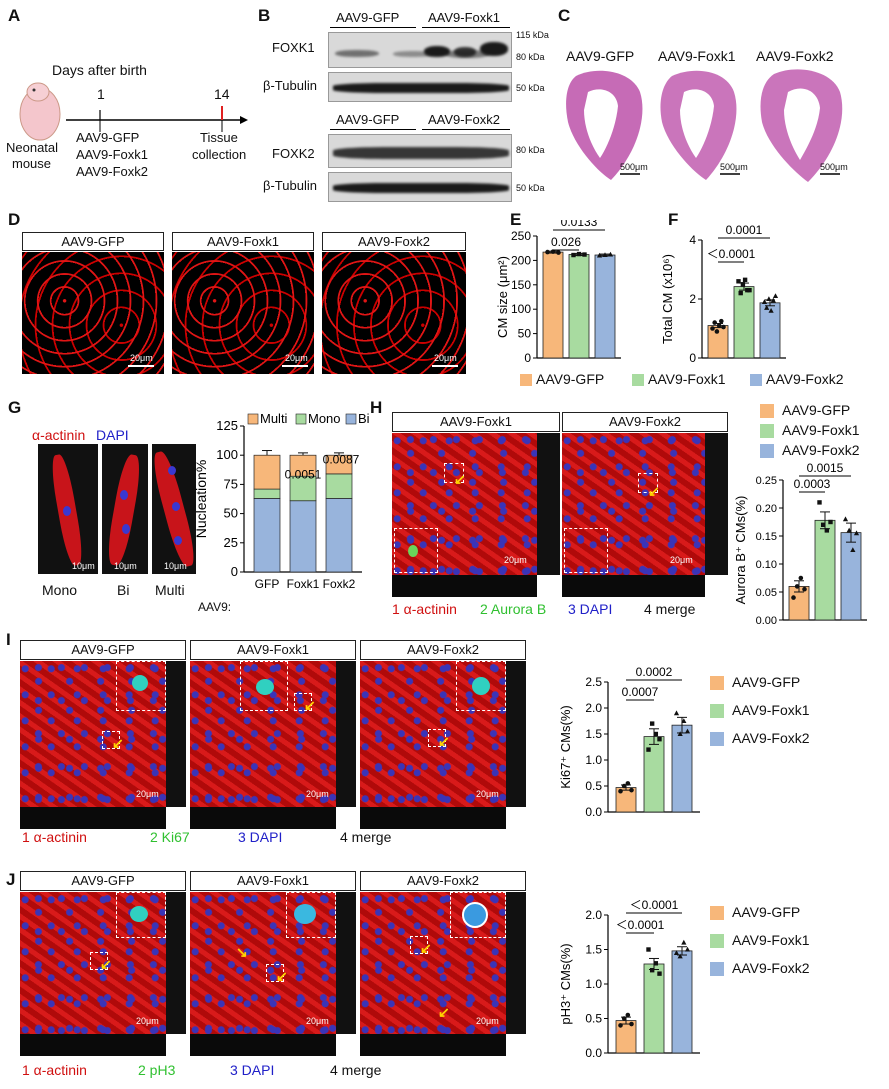 The image size is (889, 1089). What do you see at coordinates (157, 1070) in the screenshot?
I see `j-channel-2: 2 pH3` at bounding box center [157, 1070].